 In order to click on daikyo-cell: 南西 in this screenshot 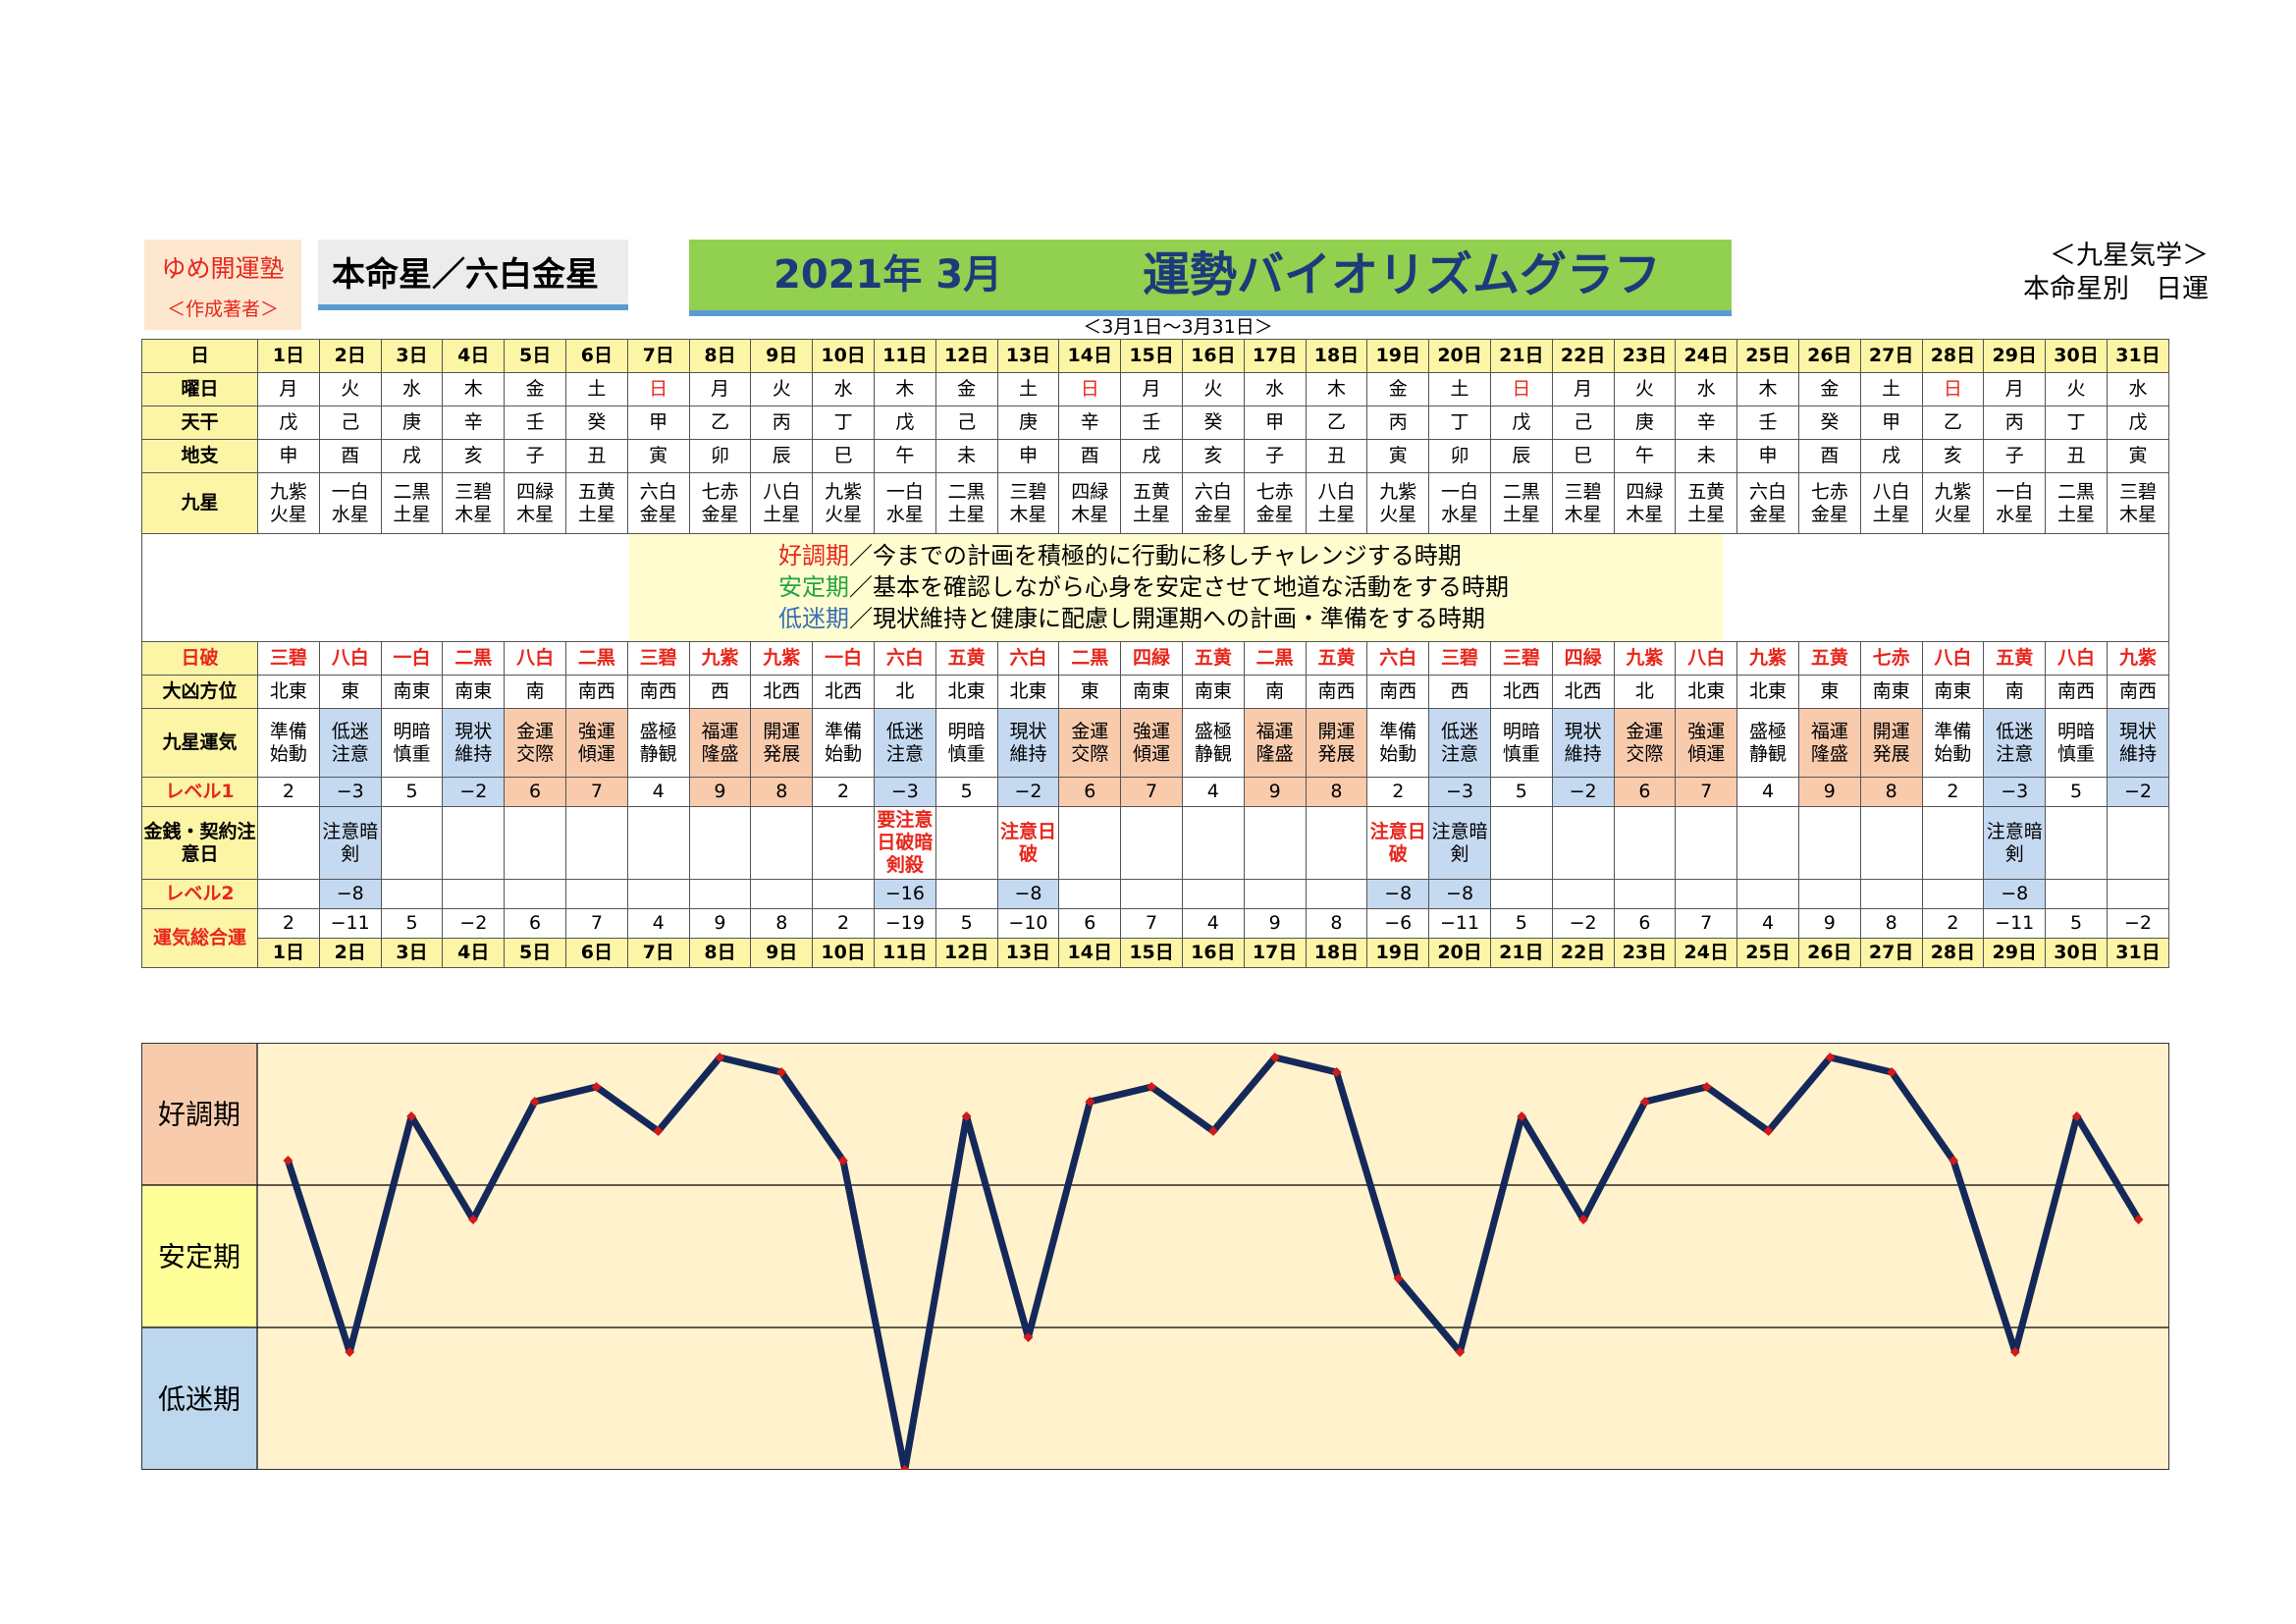, I will do `click(596, 692)`.